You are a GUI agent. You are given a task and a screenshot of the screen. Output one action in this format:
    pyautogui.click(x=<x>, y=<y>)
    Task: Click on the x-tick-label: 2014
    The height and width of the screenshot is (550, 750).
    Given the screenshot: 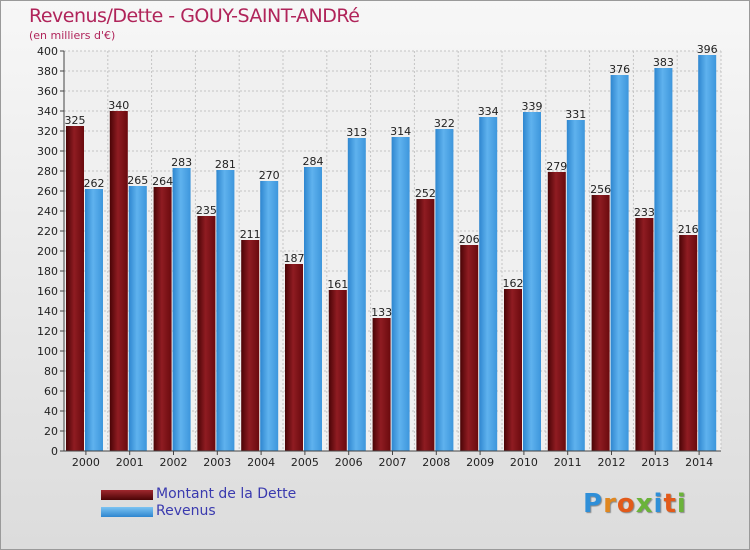 What is the action you would take?
    pyautogui.click(x=699, y=462)
    